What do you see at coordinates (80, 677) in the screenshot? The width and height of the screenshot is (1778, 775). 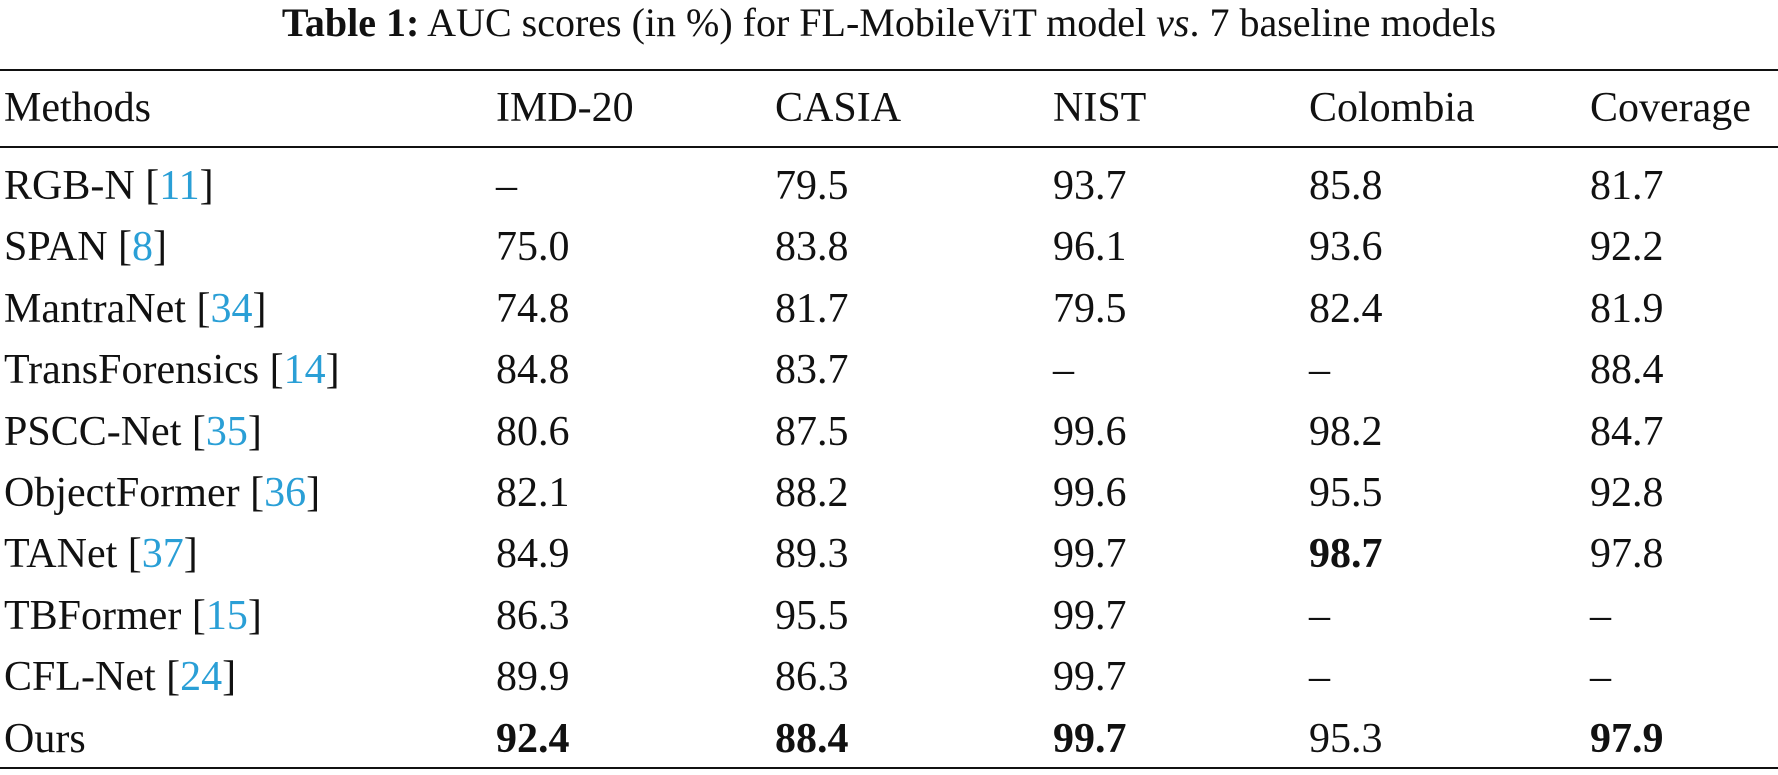 I see `method-name: CFL-Net` at bounding box center [80, 677].